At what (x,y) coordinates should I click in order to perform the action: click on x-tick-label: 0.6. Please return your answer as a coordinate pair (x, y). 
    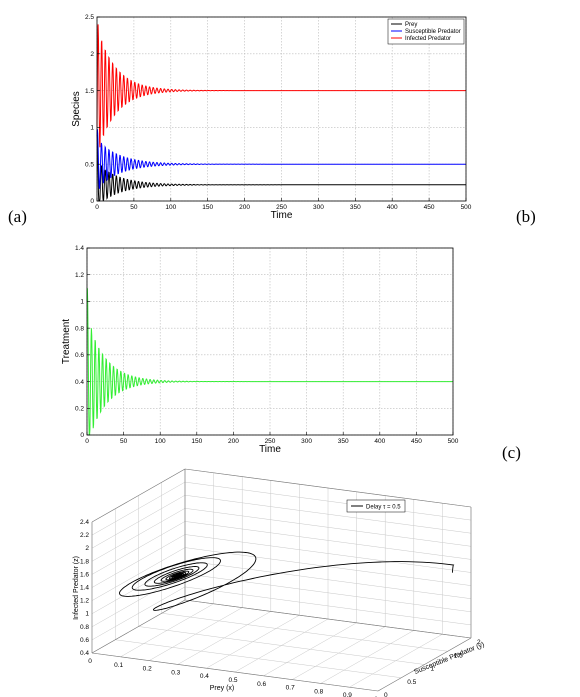
    Looking at the image, I should click on (261, 684).